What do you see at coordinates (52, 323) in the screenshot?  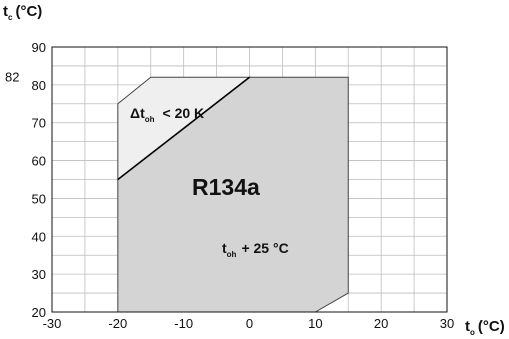 I see `x-tick-label: -30` at bounding box center [52, 323].